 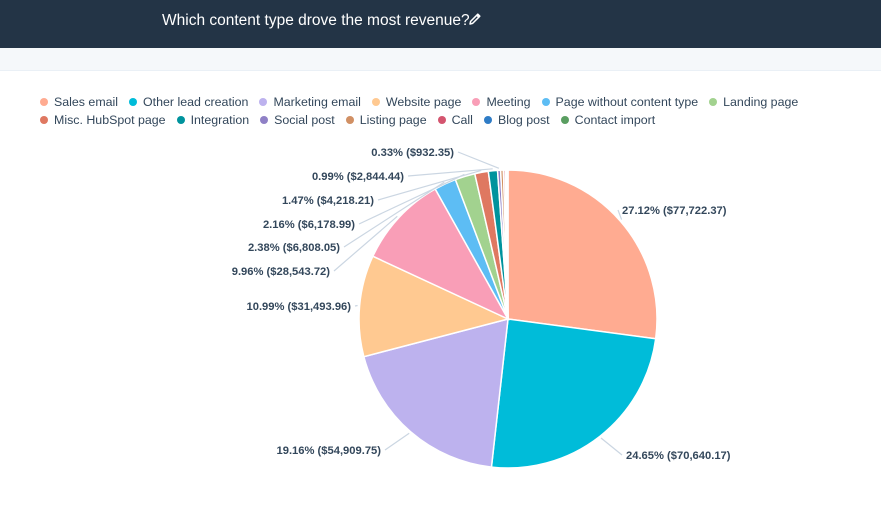 What do you see at coordinates (423, 102) in the screenshot?
I see `legend-label: Website page` at bounding box center [423, 102].